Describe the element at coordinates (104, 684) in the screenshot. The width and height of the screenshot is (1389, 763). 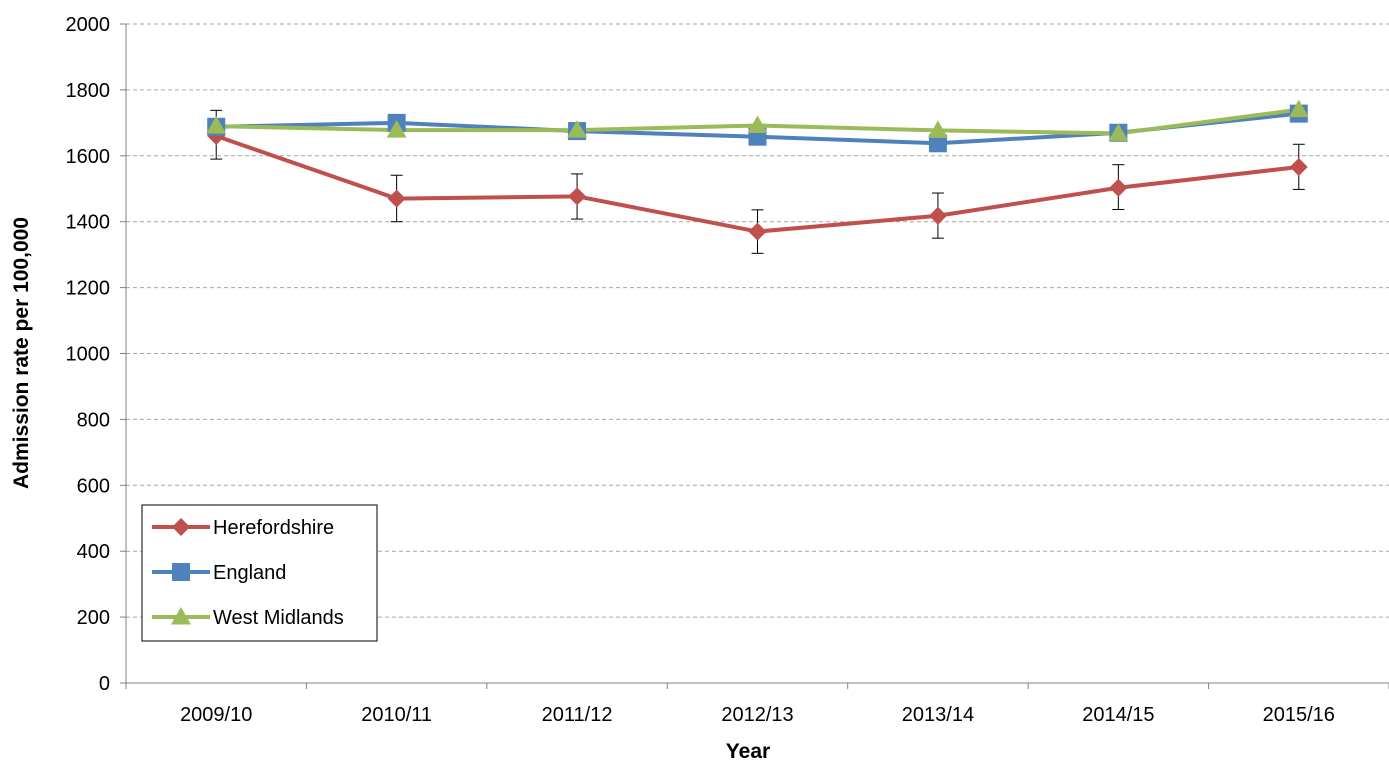
I see `y-tick-label: 0` at that location.